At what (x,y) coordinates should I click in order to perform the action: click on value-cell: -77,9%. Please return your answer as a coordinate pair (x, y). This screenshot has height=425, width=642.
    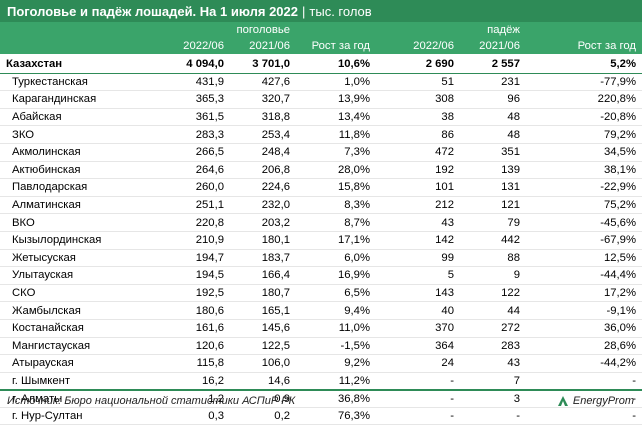
    Looking at the image, I should click on (584, 82).